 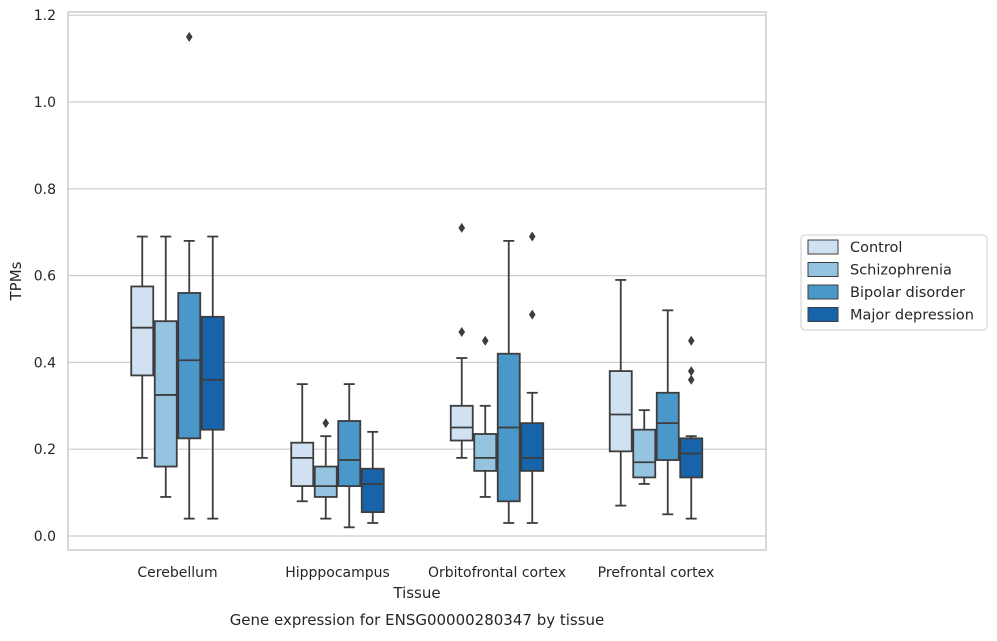 I want to click on y-tick-label: 0.0, so click(x=45, y=537).